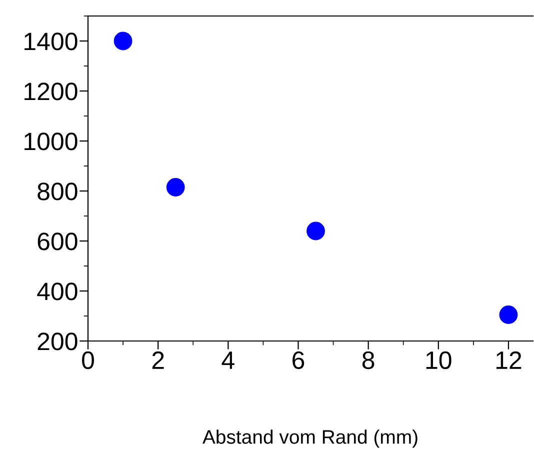 The width and height of the screenshot is (534, 449). Describe the element at coordinates (158, 360) in the screenshot. I see `x-tick-label: 2` at that location.